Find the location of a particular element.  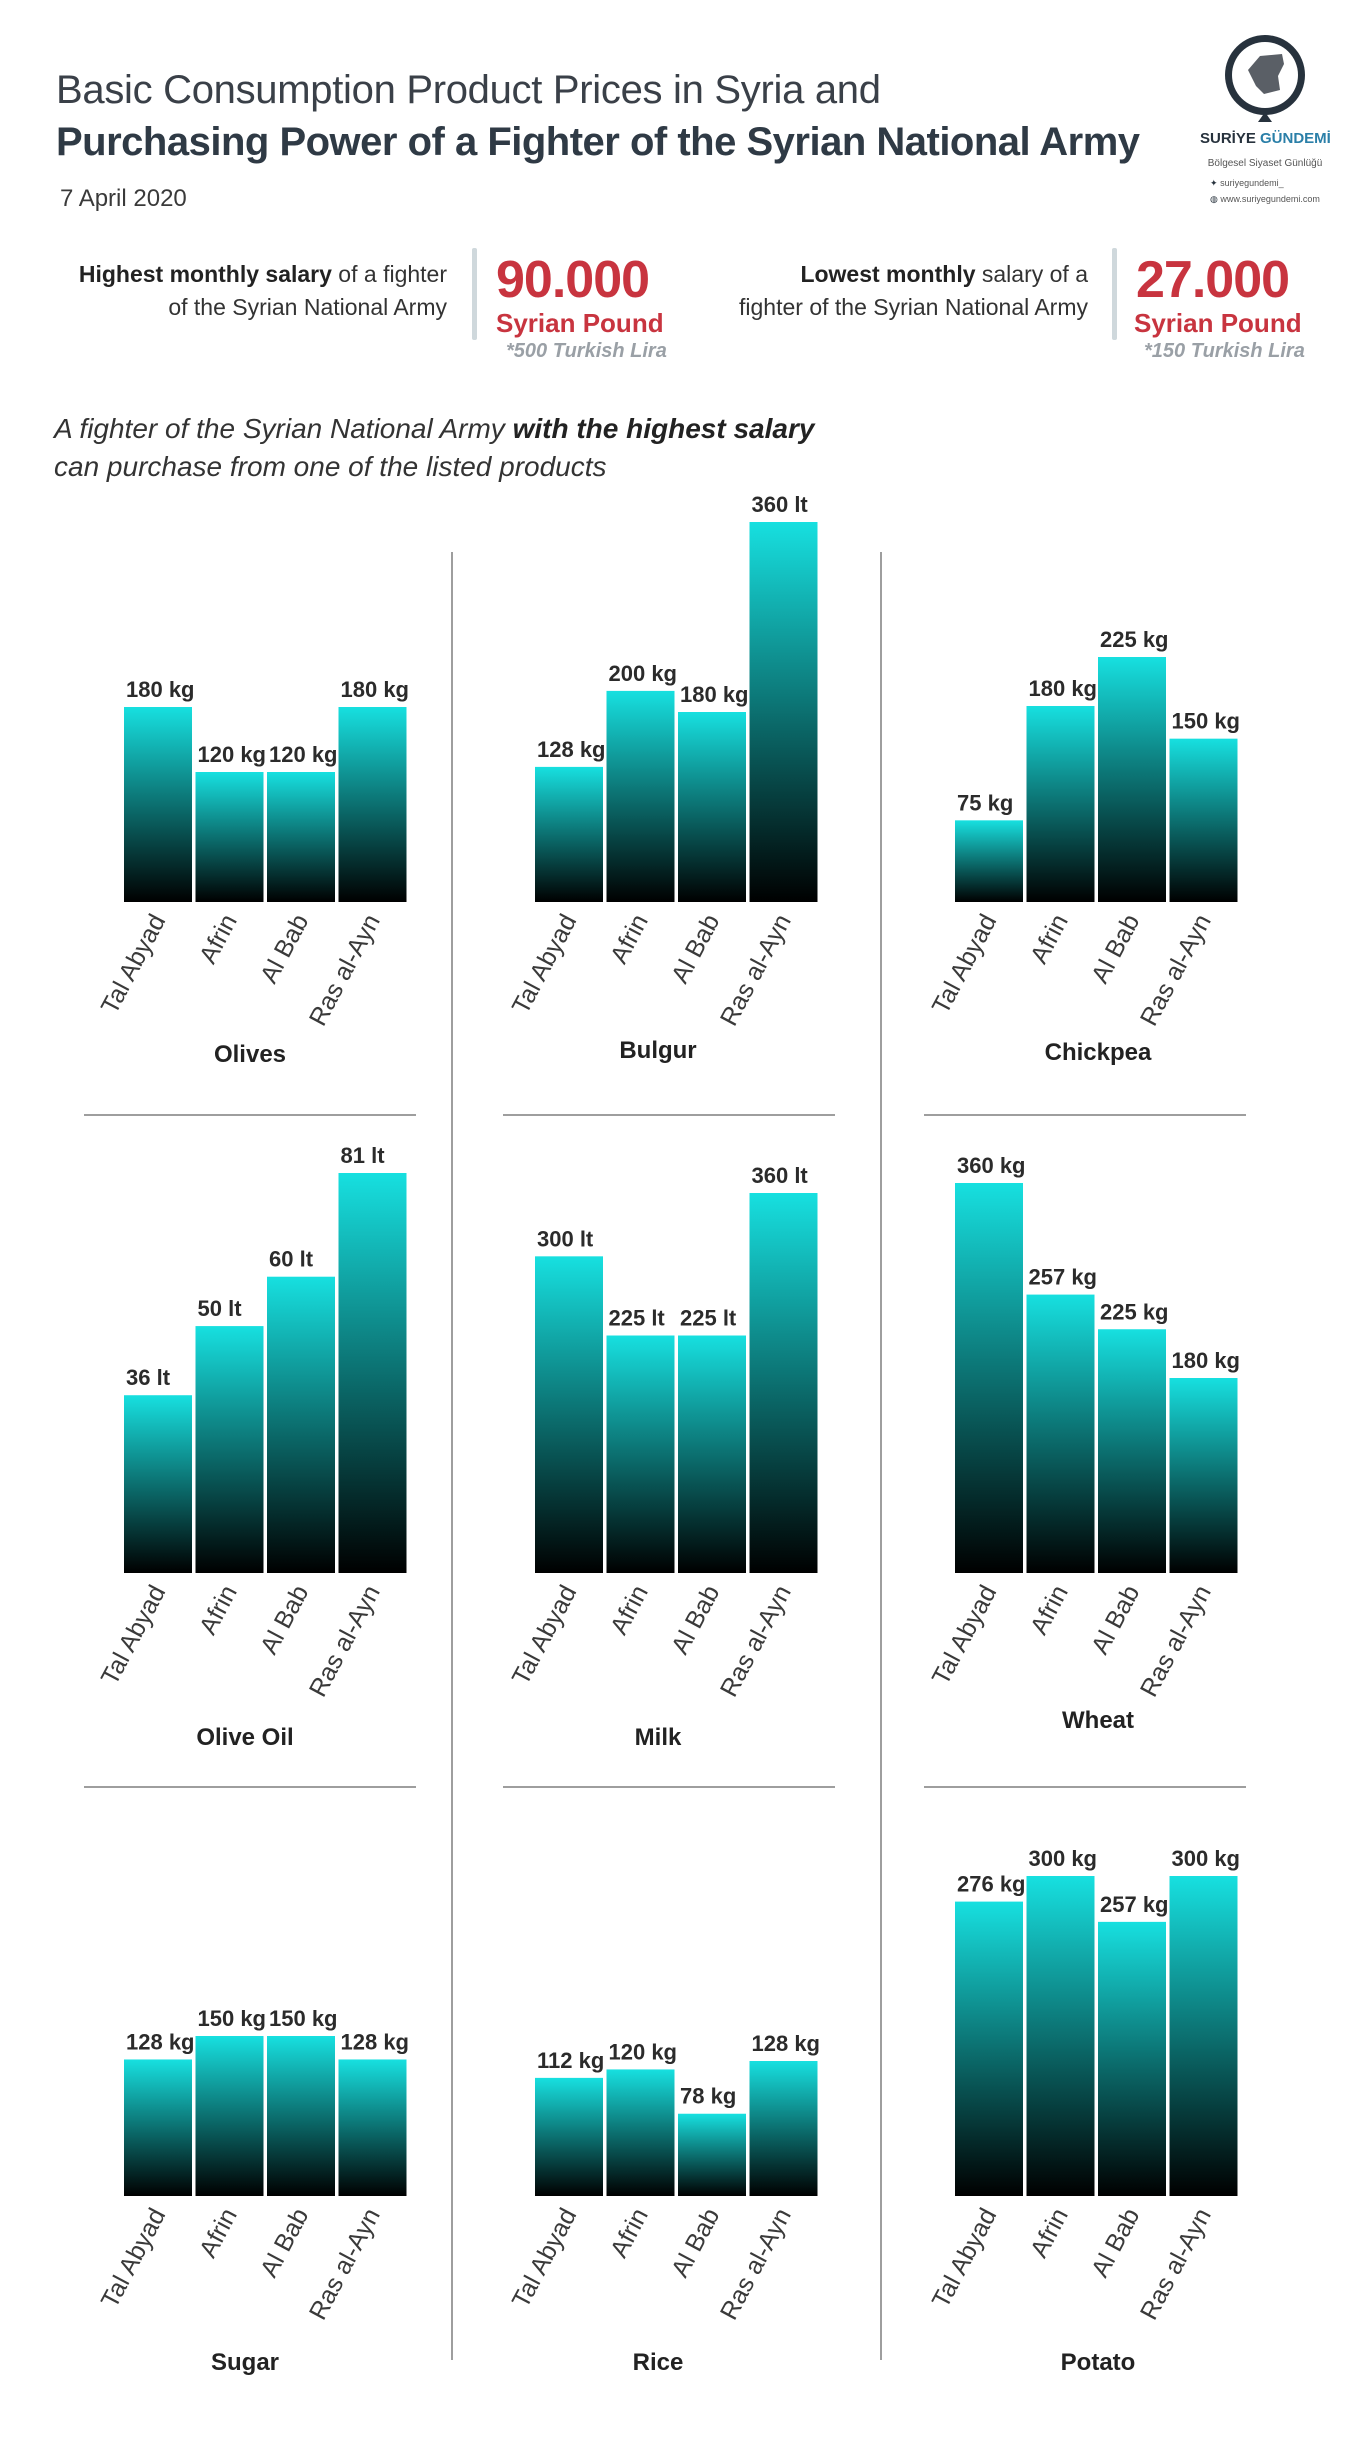

bar-milk-tal-abyad is located at coordinates (569, 1414).